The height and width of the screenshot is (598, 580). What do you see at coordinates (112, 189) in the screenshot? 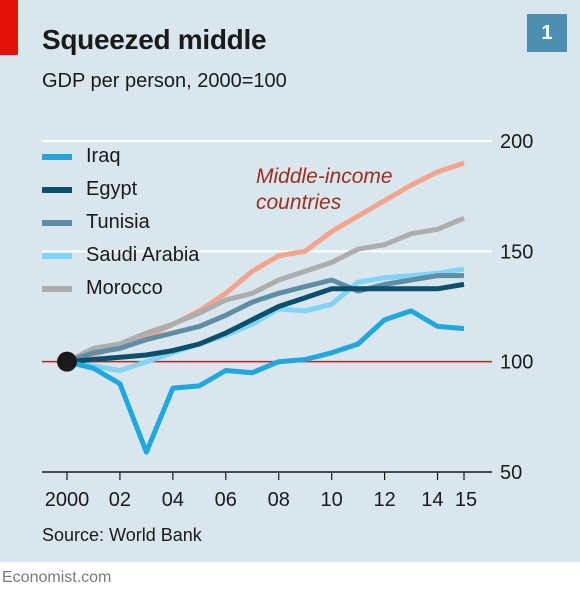
I see `legend-label: Egypt` at bounding box center [112, 189].